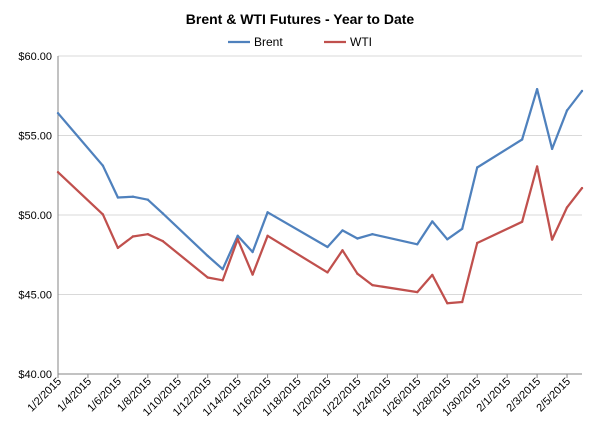 This screenshot has width=600, height=436. I want to click on y-tick-label: $40.00, so click(35, 375).